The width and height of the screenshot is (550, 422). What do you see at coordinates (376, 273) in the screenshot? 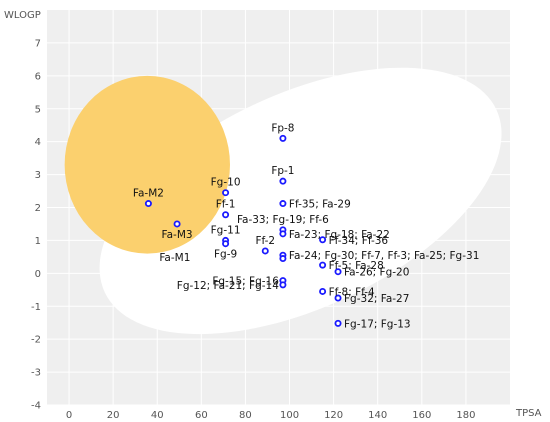
I see `point-label: Fa-26; Fg-20` at bounding box center [376, 273].